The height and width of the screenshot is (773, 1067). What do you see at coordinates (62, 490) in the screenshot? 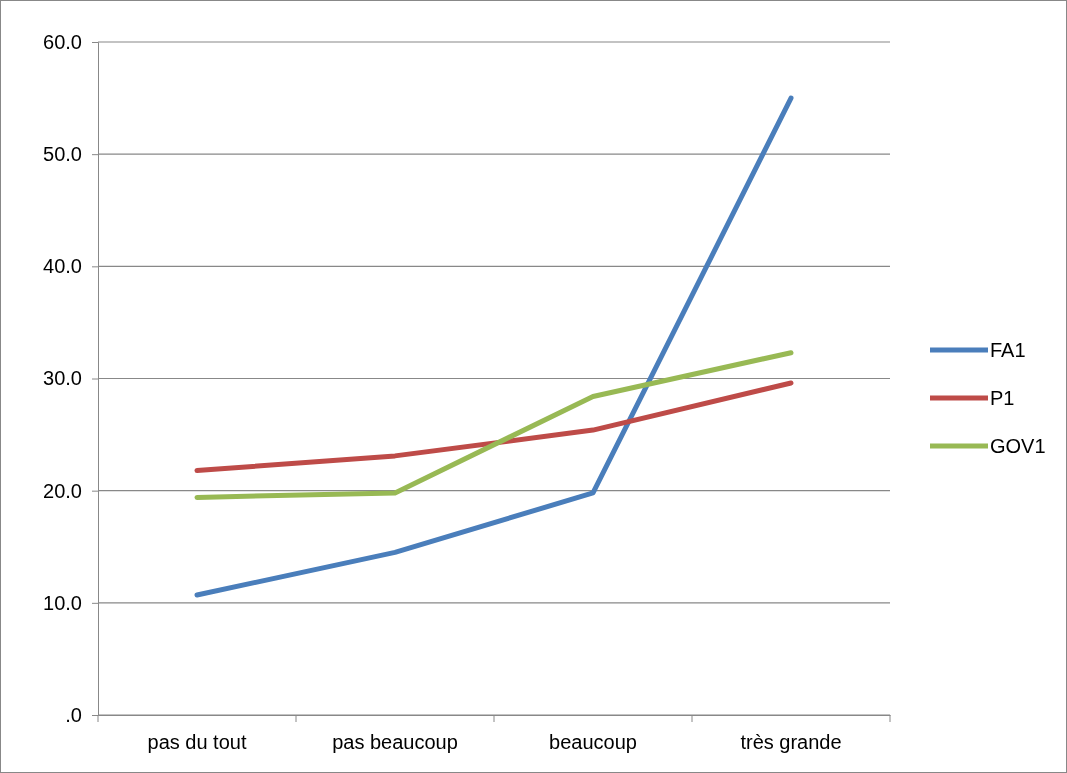
I see `y-tick-label: 20.0` at bounding box center [62, 490].